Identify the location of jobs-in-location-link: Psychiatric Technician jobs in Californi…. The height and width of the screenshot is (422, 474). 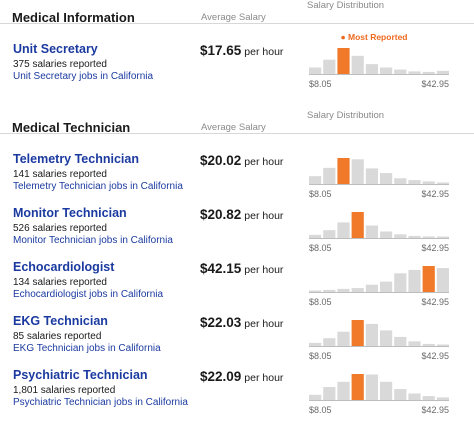
(100, 402).